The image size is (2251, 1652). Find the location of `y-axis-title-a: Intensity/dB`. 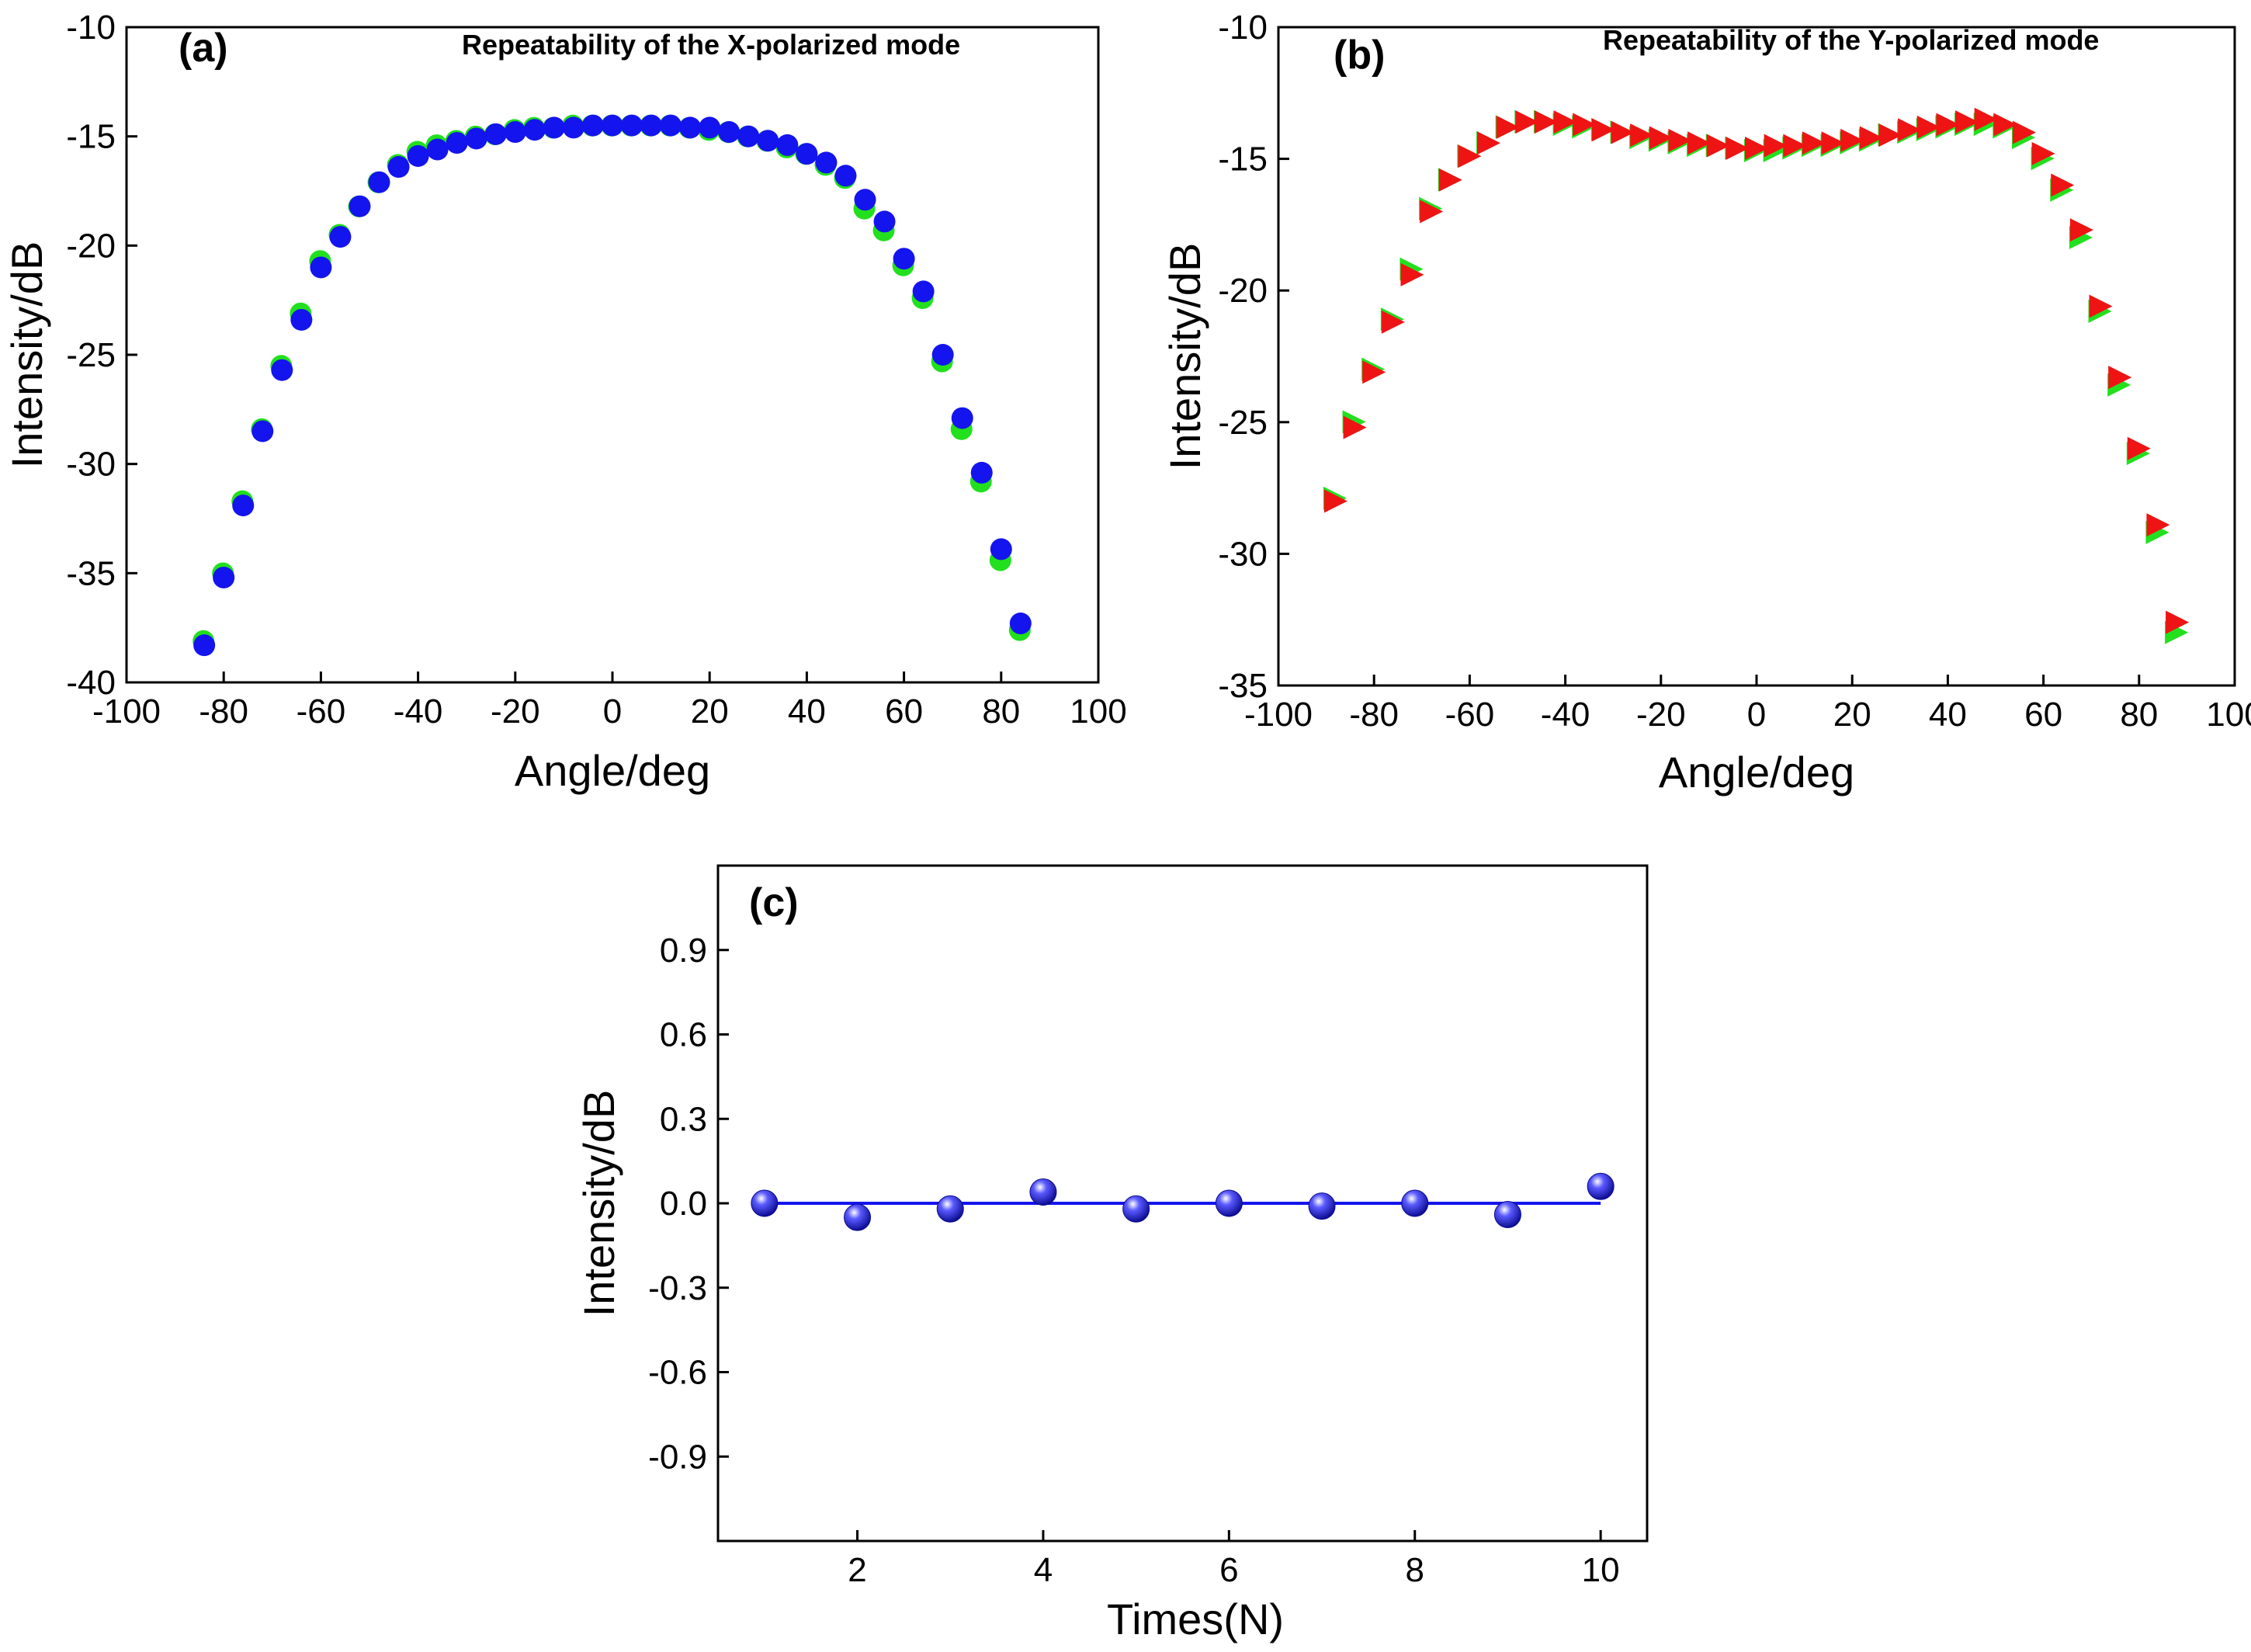

y-axis-title-a: Intensity/dB is located at coordinates (26, 355).